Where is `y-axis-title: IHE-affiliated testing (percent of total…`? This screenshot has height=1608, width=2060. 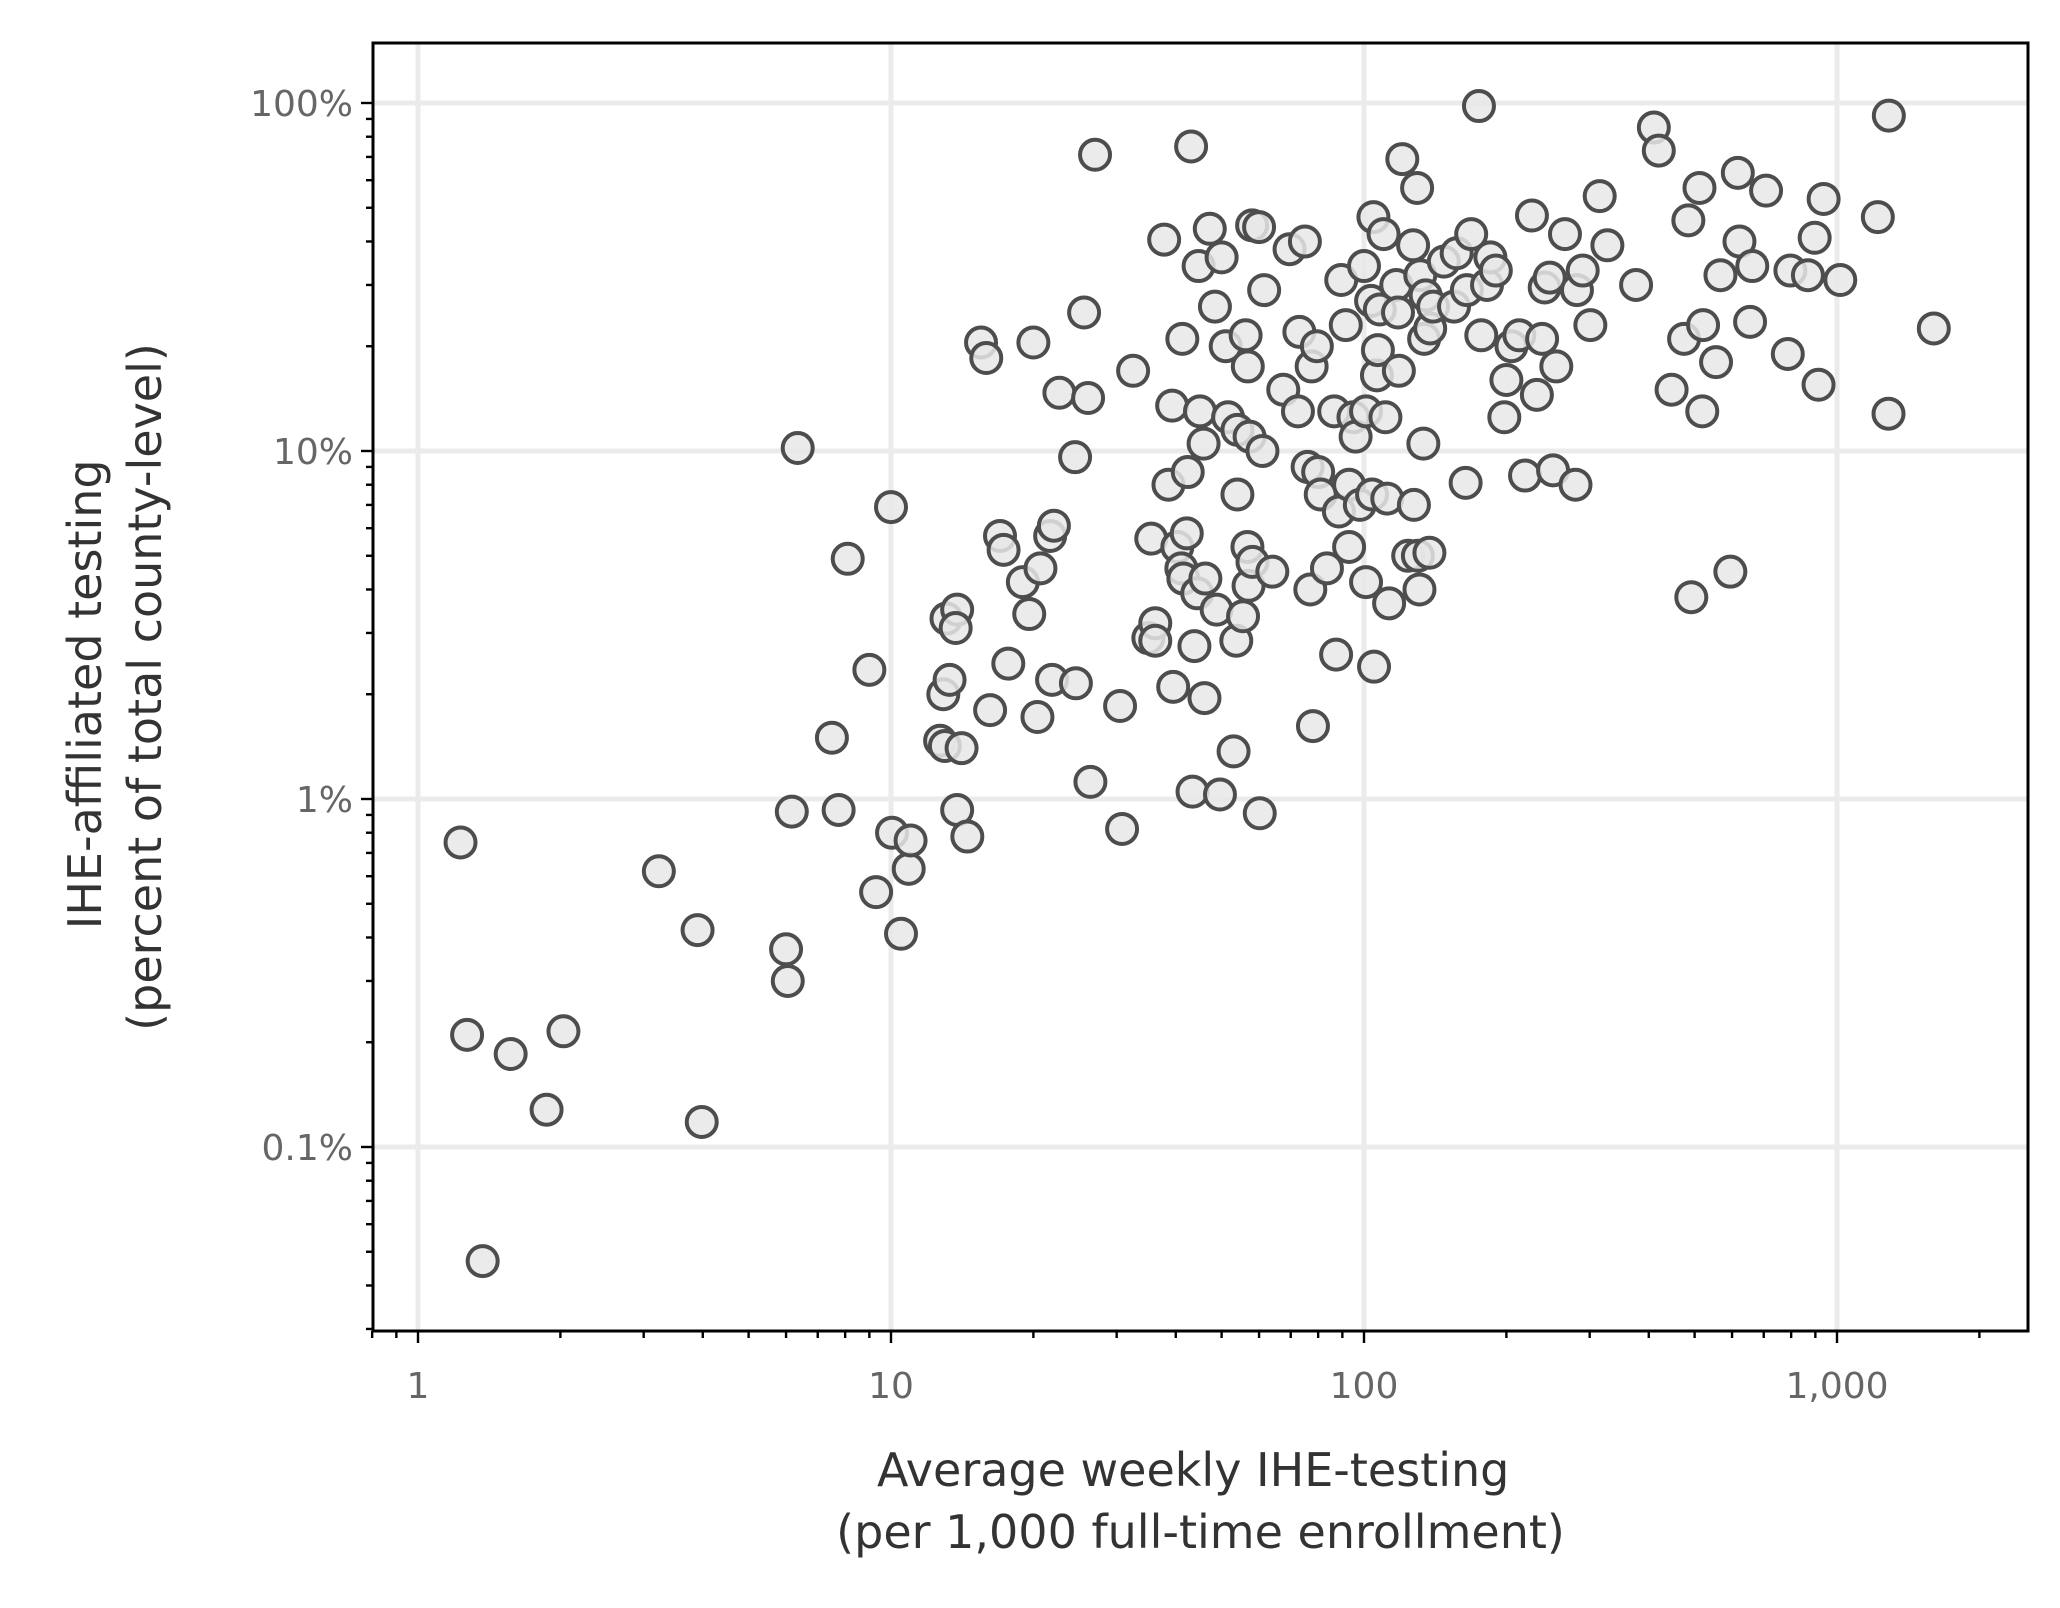
y-axis-title: IHE-affiliated testing (percent of total… is located at coordinates (115, 687).